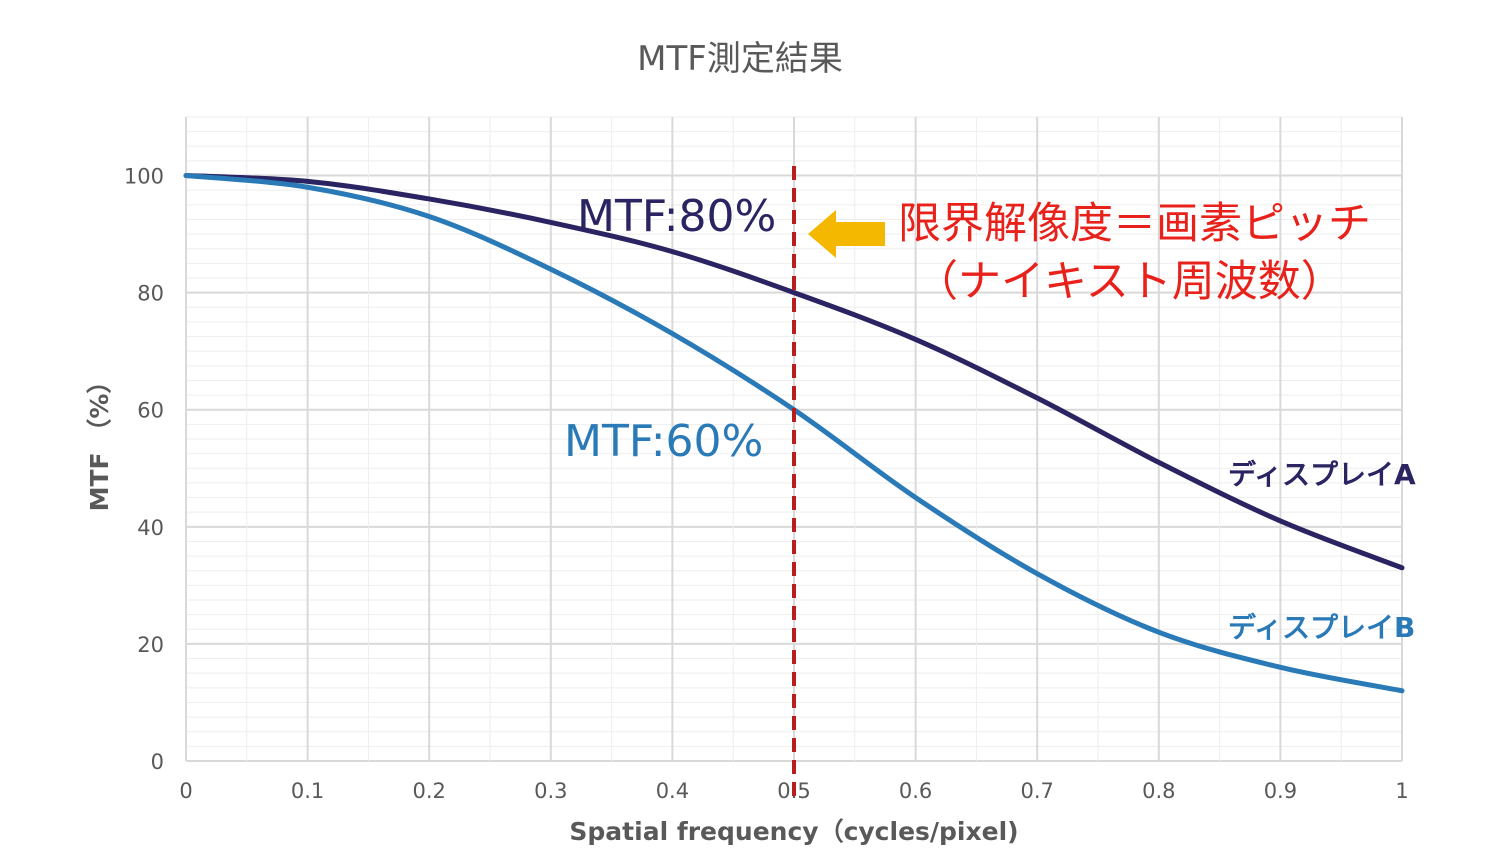 The width and height of the screenshot is (1511, 853). What do you see at coordinates (144, 177) in the screenshot?
I see `y-tick-label: 100` at bounding box center [144, 177].